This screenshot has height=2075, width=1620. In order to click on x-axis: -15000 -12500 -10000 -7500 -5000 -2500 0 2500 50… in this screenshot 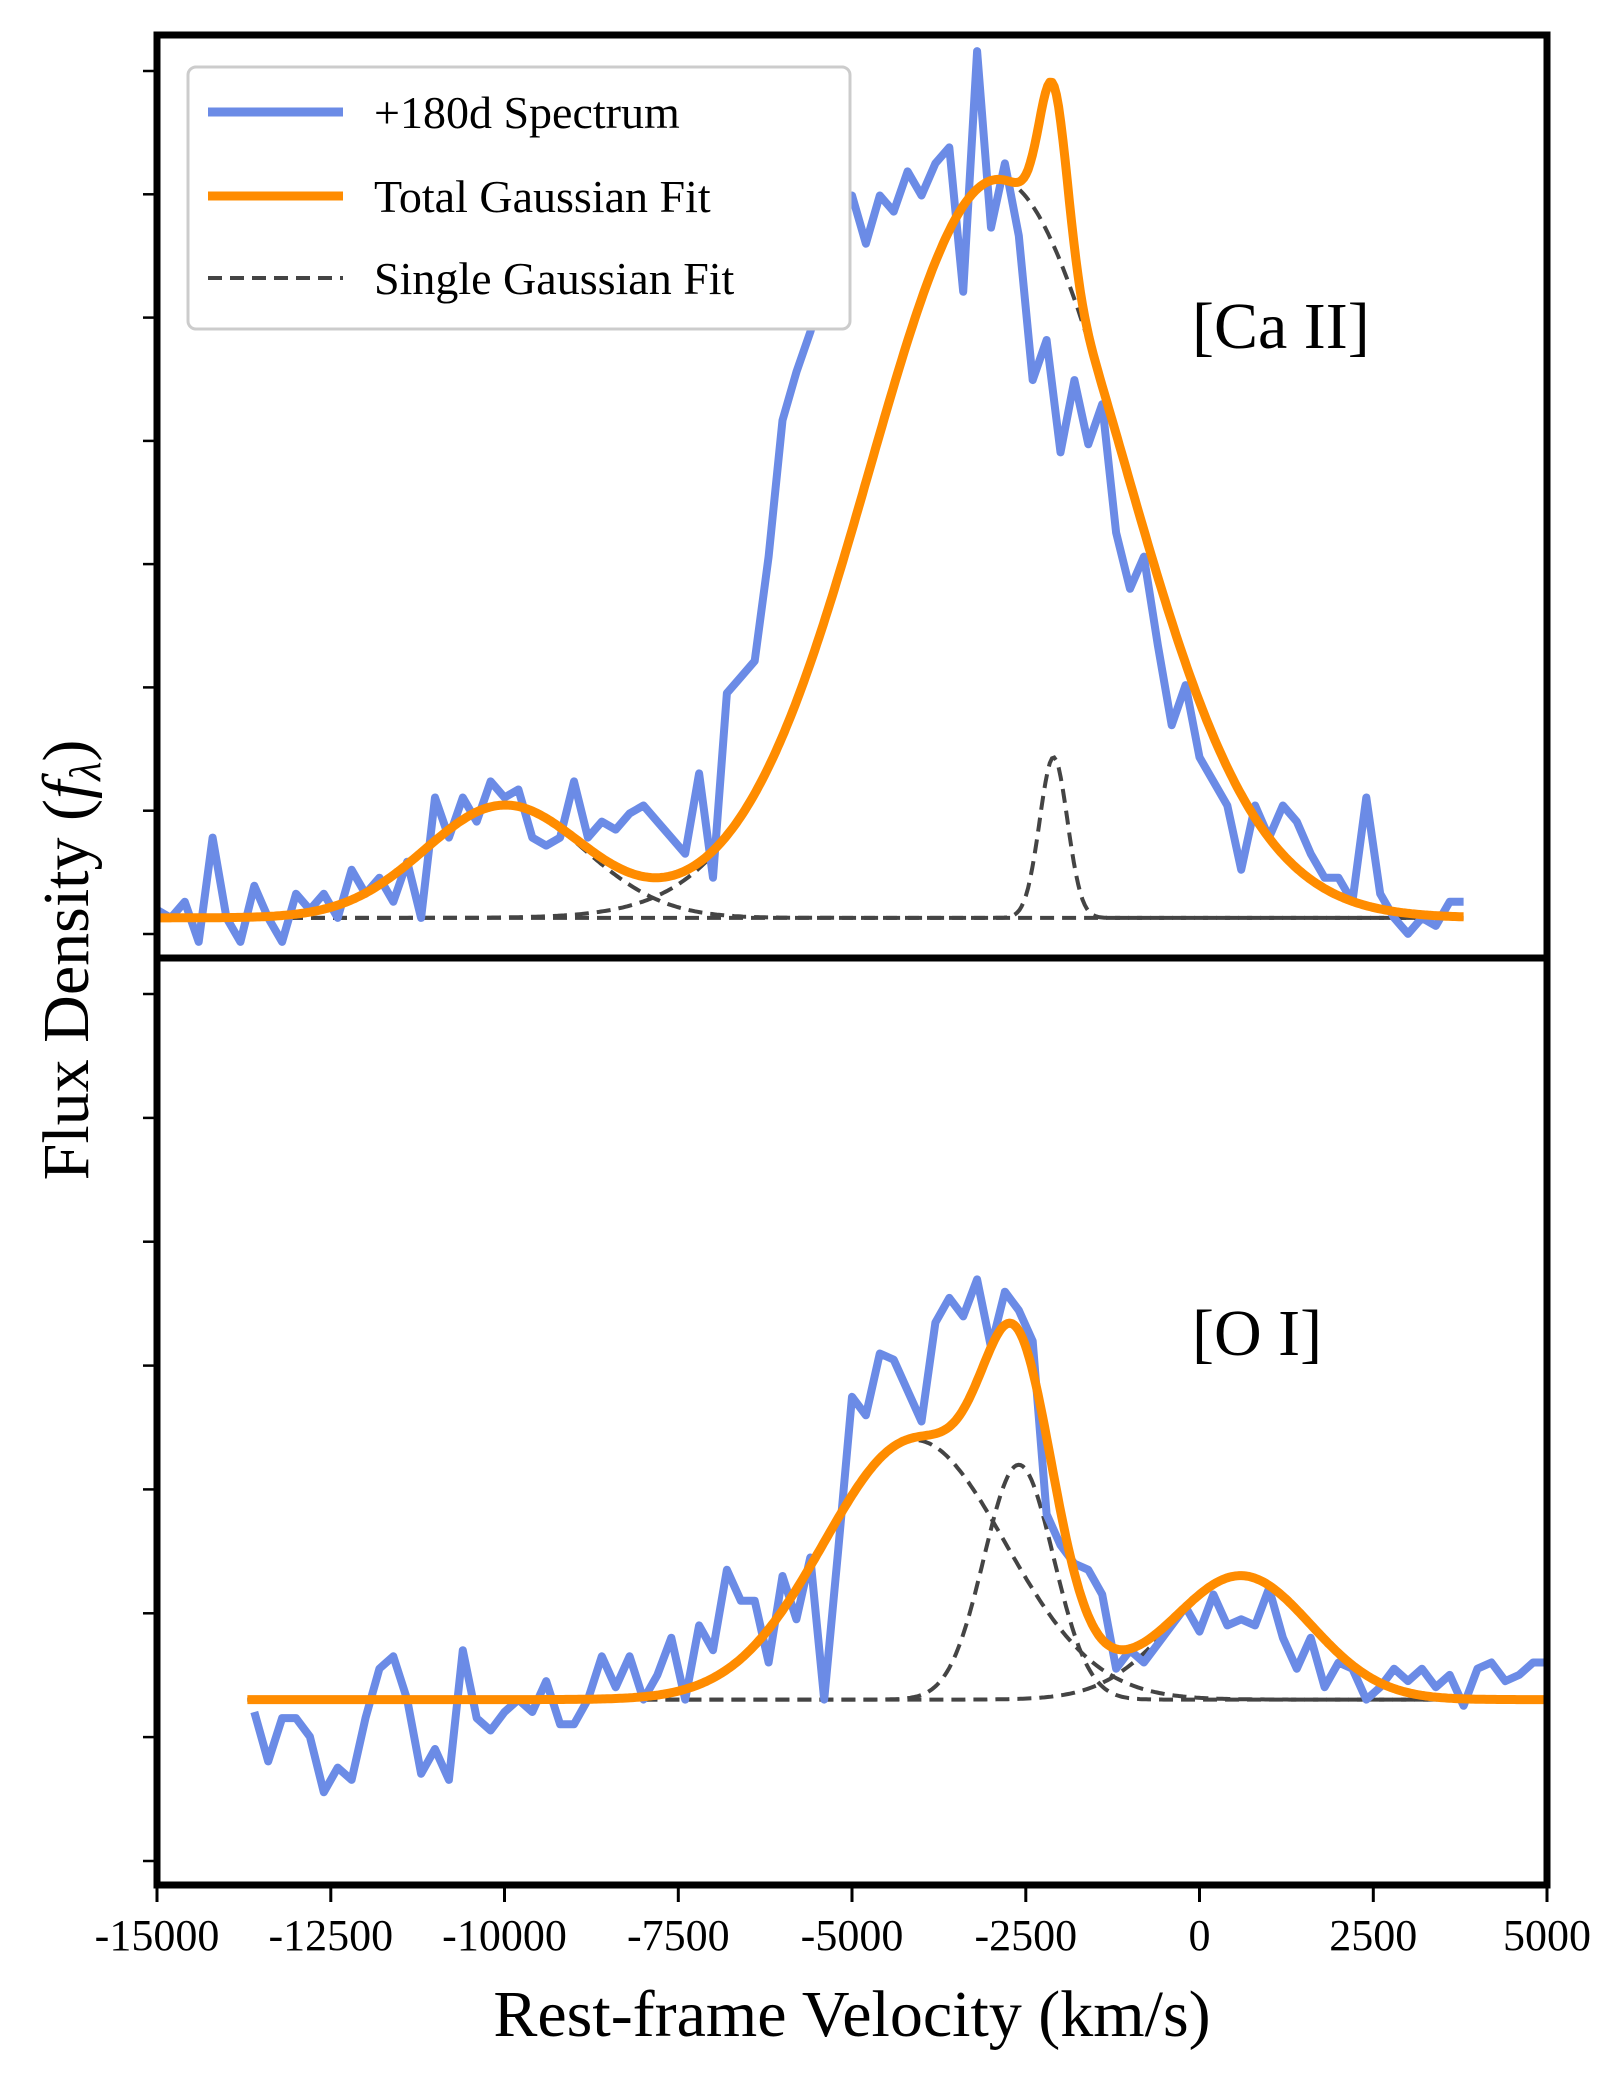, I will do `click(843, 1922)`.